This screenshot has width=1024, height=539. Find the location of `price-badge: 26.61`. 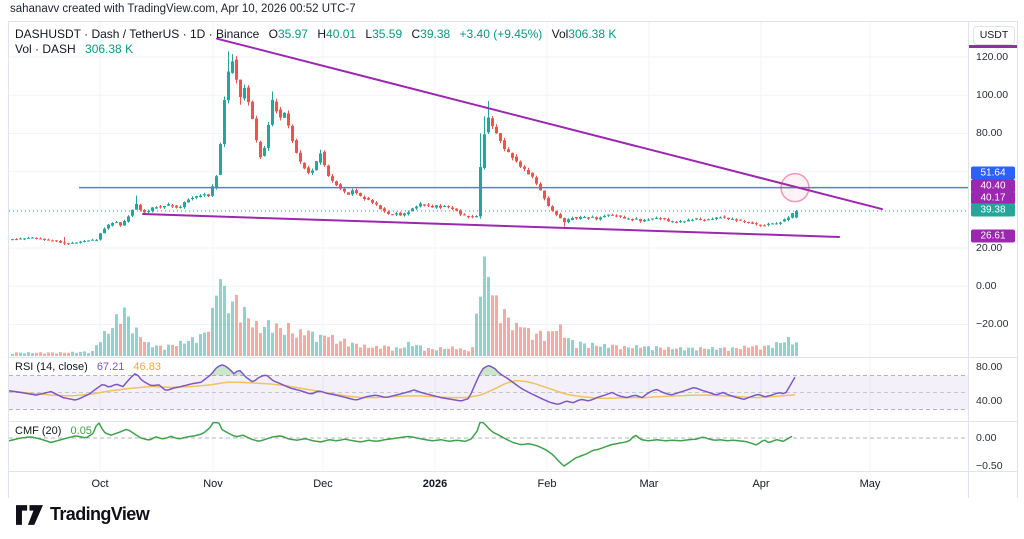

price-badge: 26.61 is located at coordinates (993, 236).